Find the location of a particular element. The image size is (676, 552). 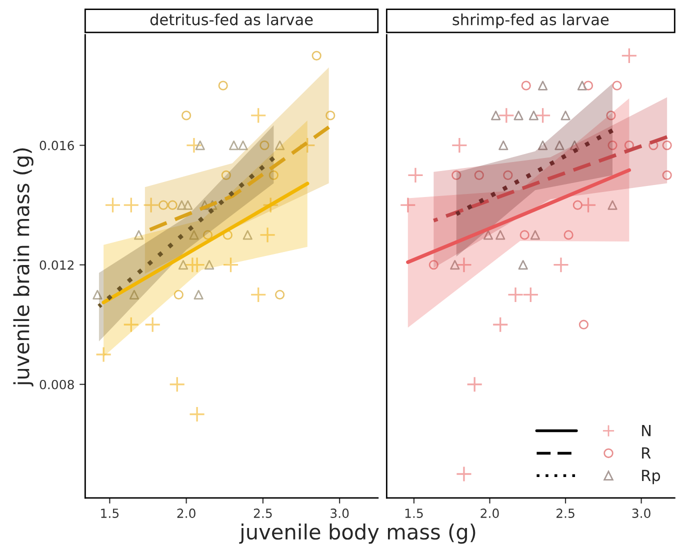

x-axis-title: juvenile body mass (g) is located at coordinates (357, 534).